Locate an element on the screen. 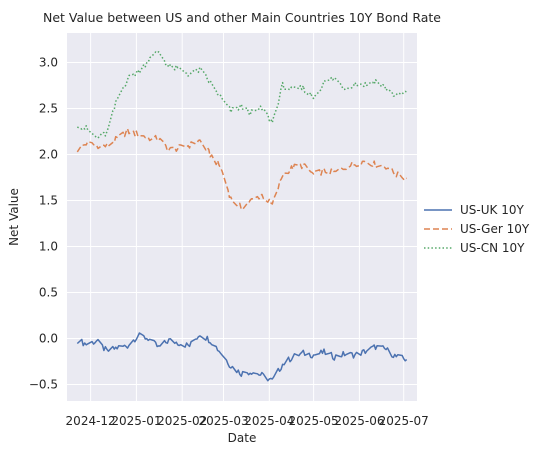 This screenshot has height=455, width=549. y-tick-label-4: 1.5 is located at coordinates (48, 200).